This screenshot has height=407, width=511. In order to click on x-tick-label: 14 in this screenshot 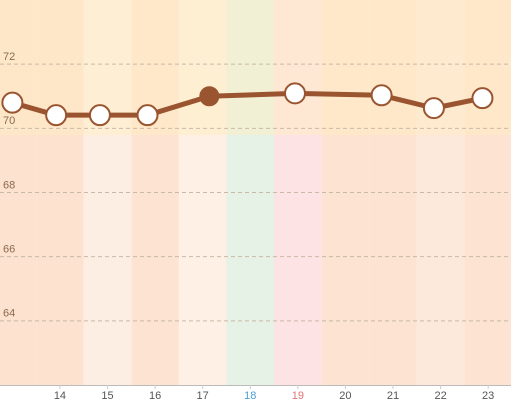, I will do `click(60, 396)`.